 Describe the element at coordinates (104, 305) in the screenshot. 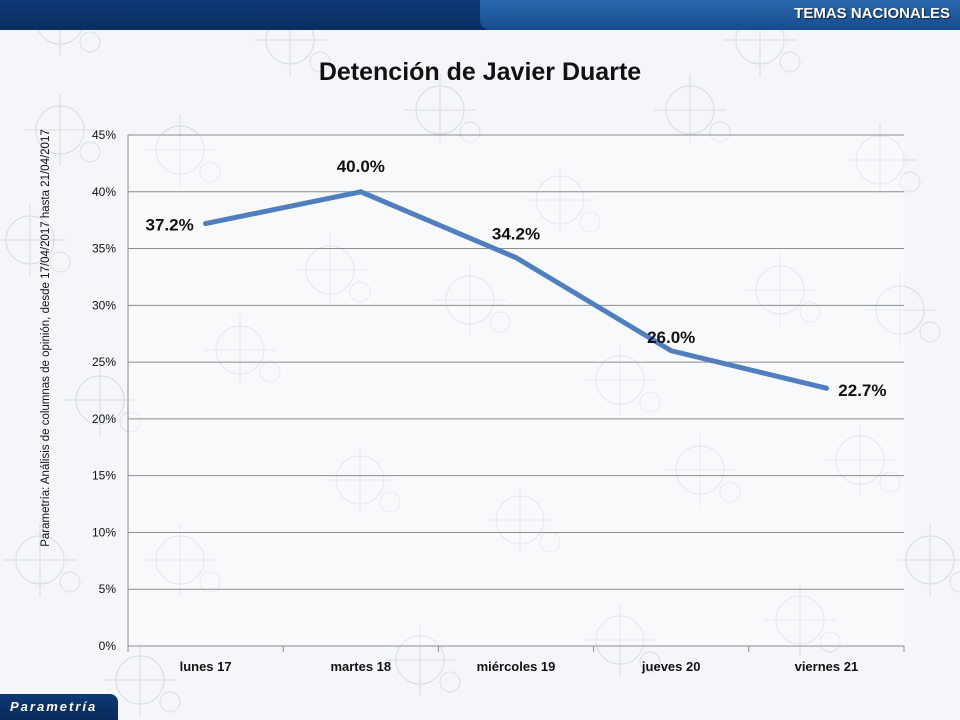

I see `y-tick-label: 30%` at that location.